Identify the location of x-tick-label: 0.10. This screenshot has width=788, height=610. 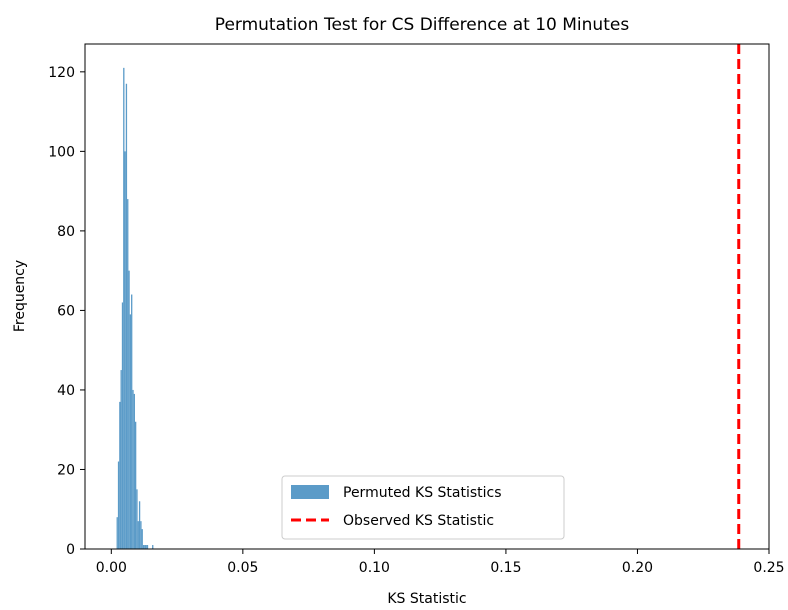
(374, 568).